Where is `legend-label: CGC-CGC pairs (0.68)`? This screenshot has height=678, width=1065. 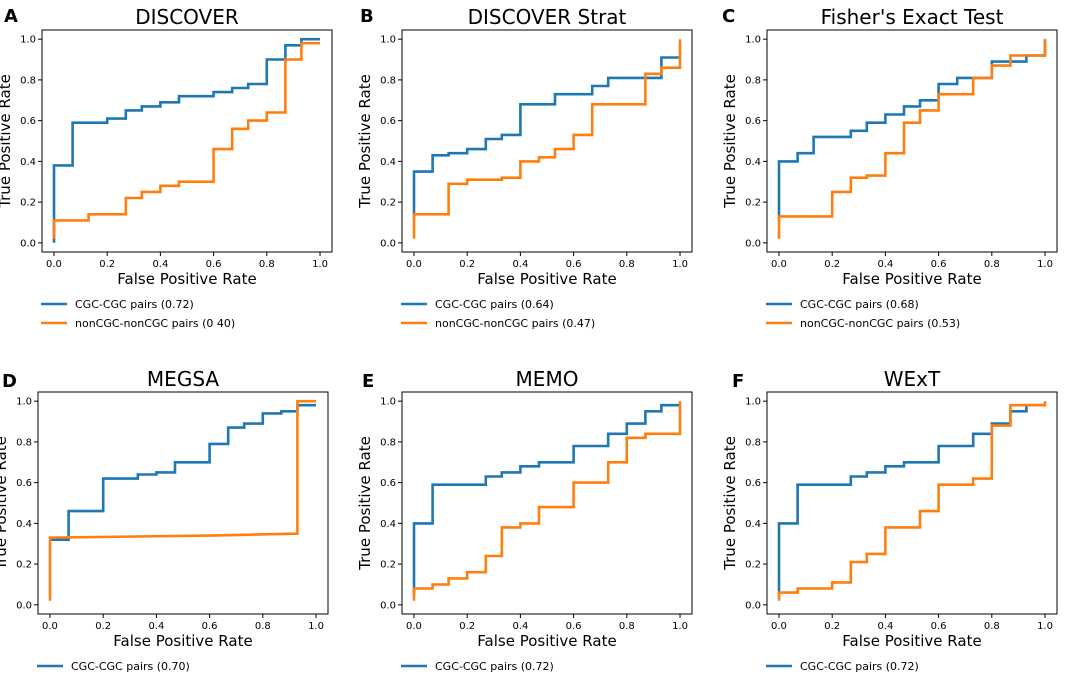
legend-label: CGC-CGC pairs (0.68) is located at coordinates (859, 304).